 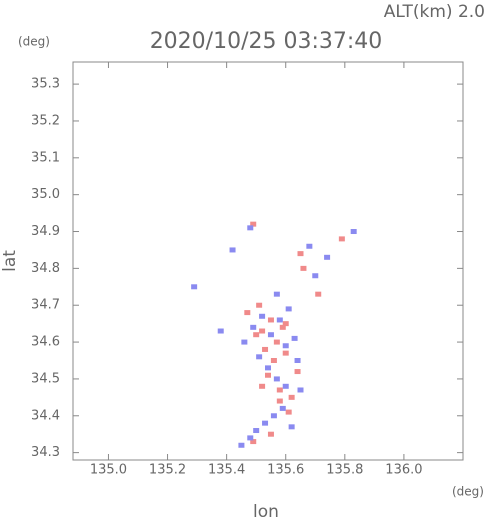 I want to click on y-unit: (deg), so click(x=34, y=42).